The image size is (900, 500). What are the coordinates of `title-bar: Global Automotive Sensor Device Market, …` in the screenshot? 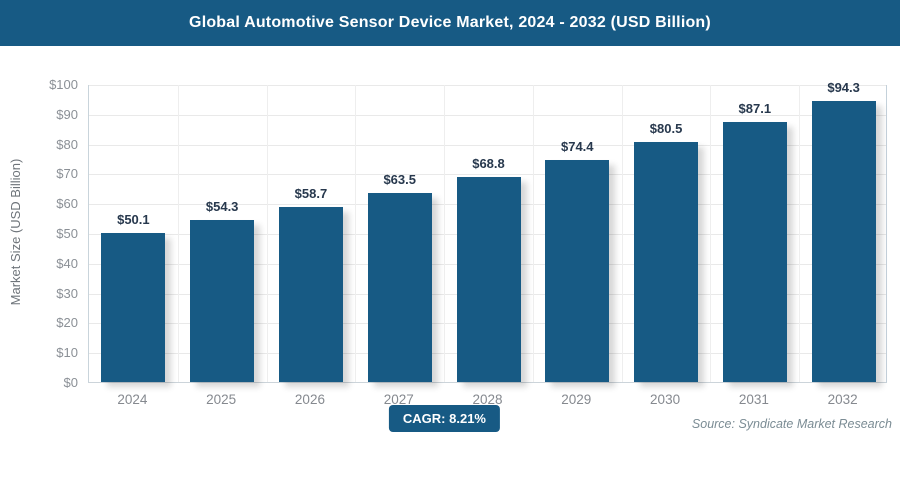 It's located at (450, 23).